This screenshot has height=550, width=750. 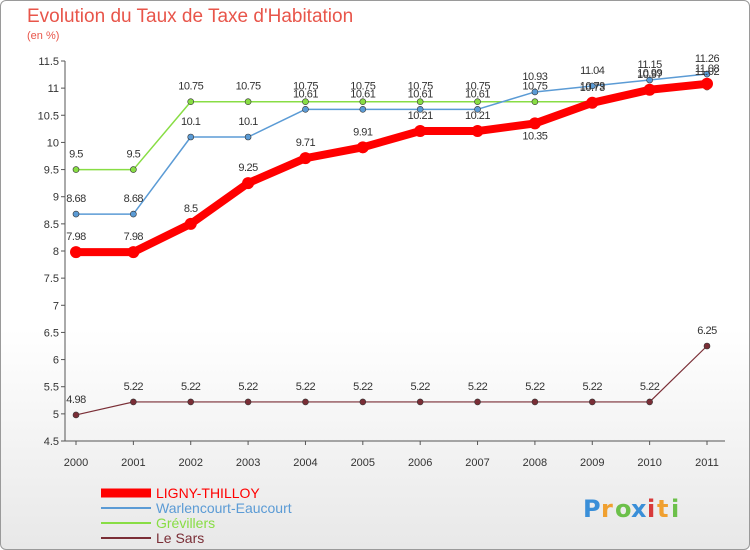 I want to click on y-tick-label: 4.5, so click(x=51, y=442).